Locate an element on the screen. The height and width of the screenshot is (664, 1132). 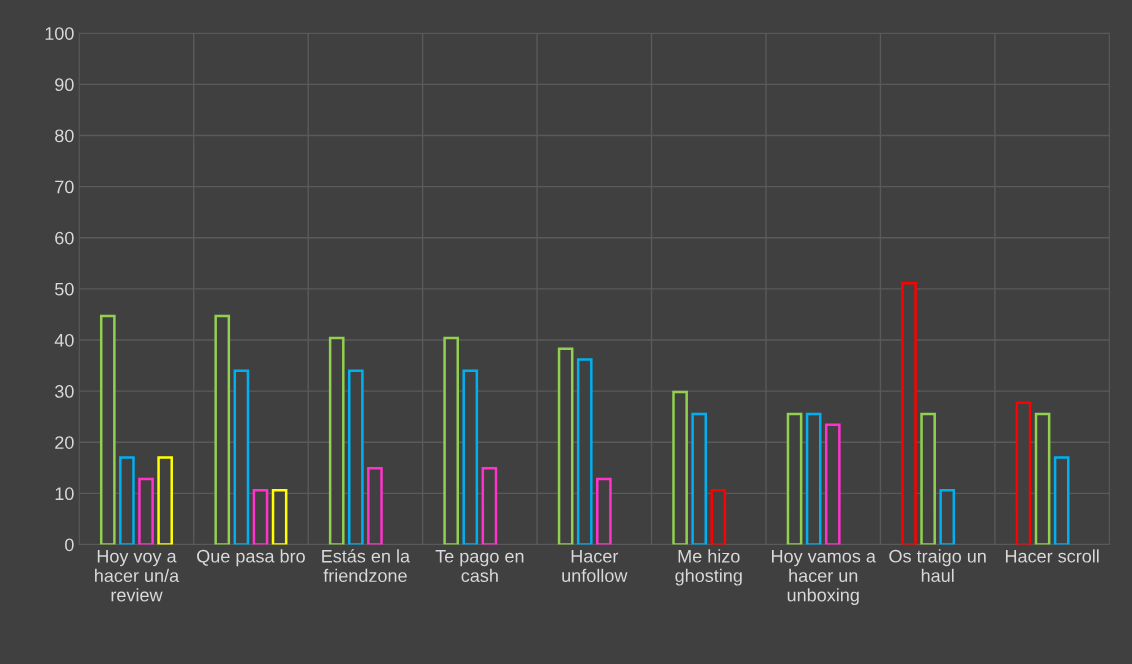
x-tick-label: Que pasa bro is located at coordinates (251, 558).